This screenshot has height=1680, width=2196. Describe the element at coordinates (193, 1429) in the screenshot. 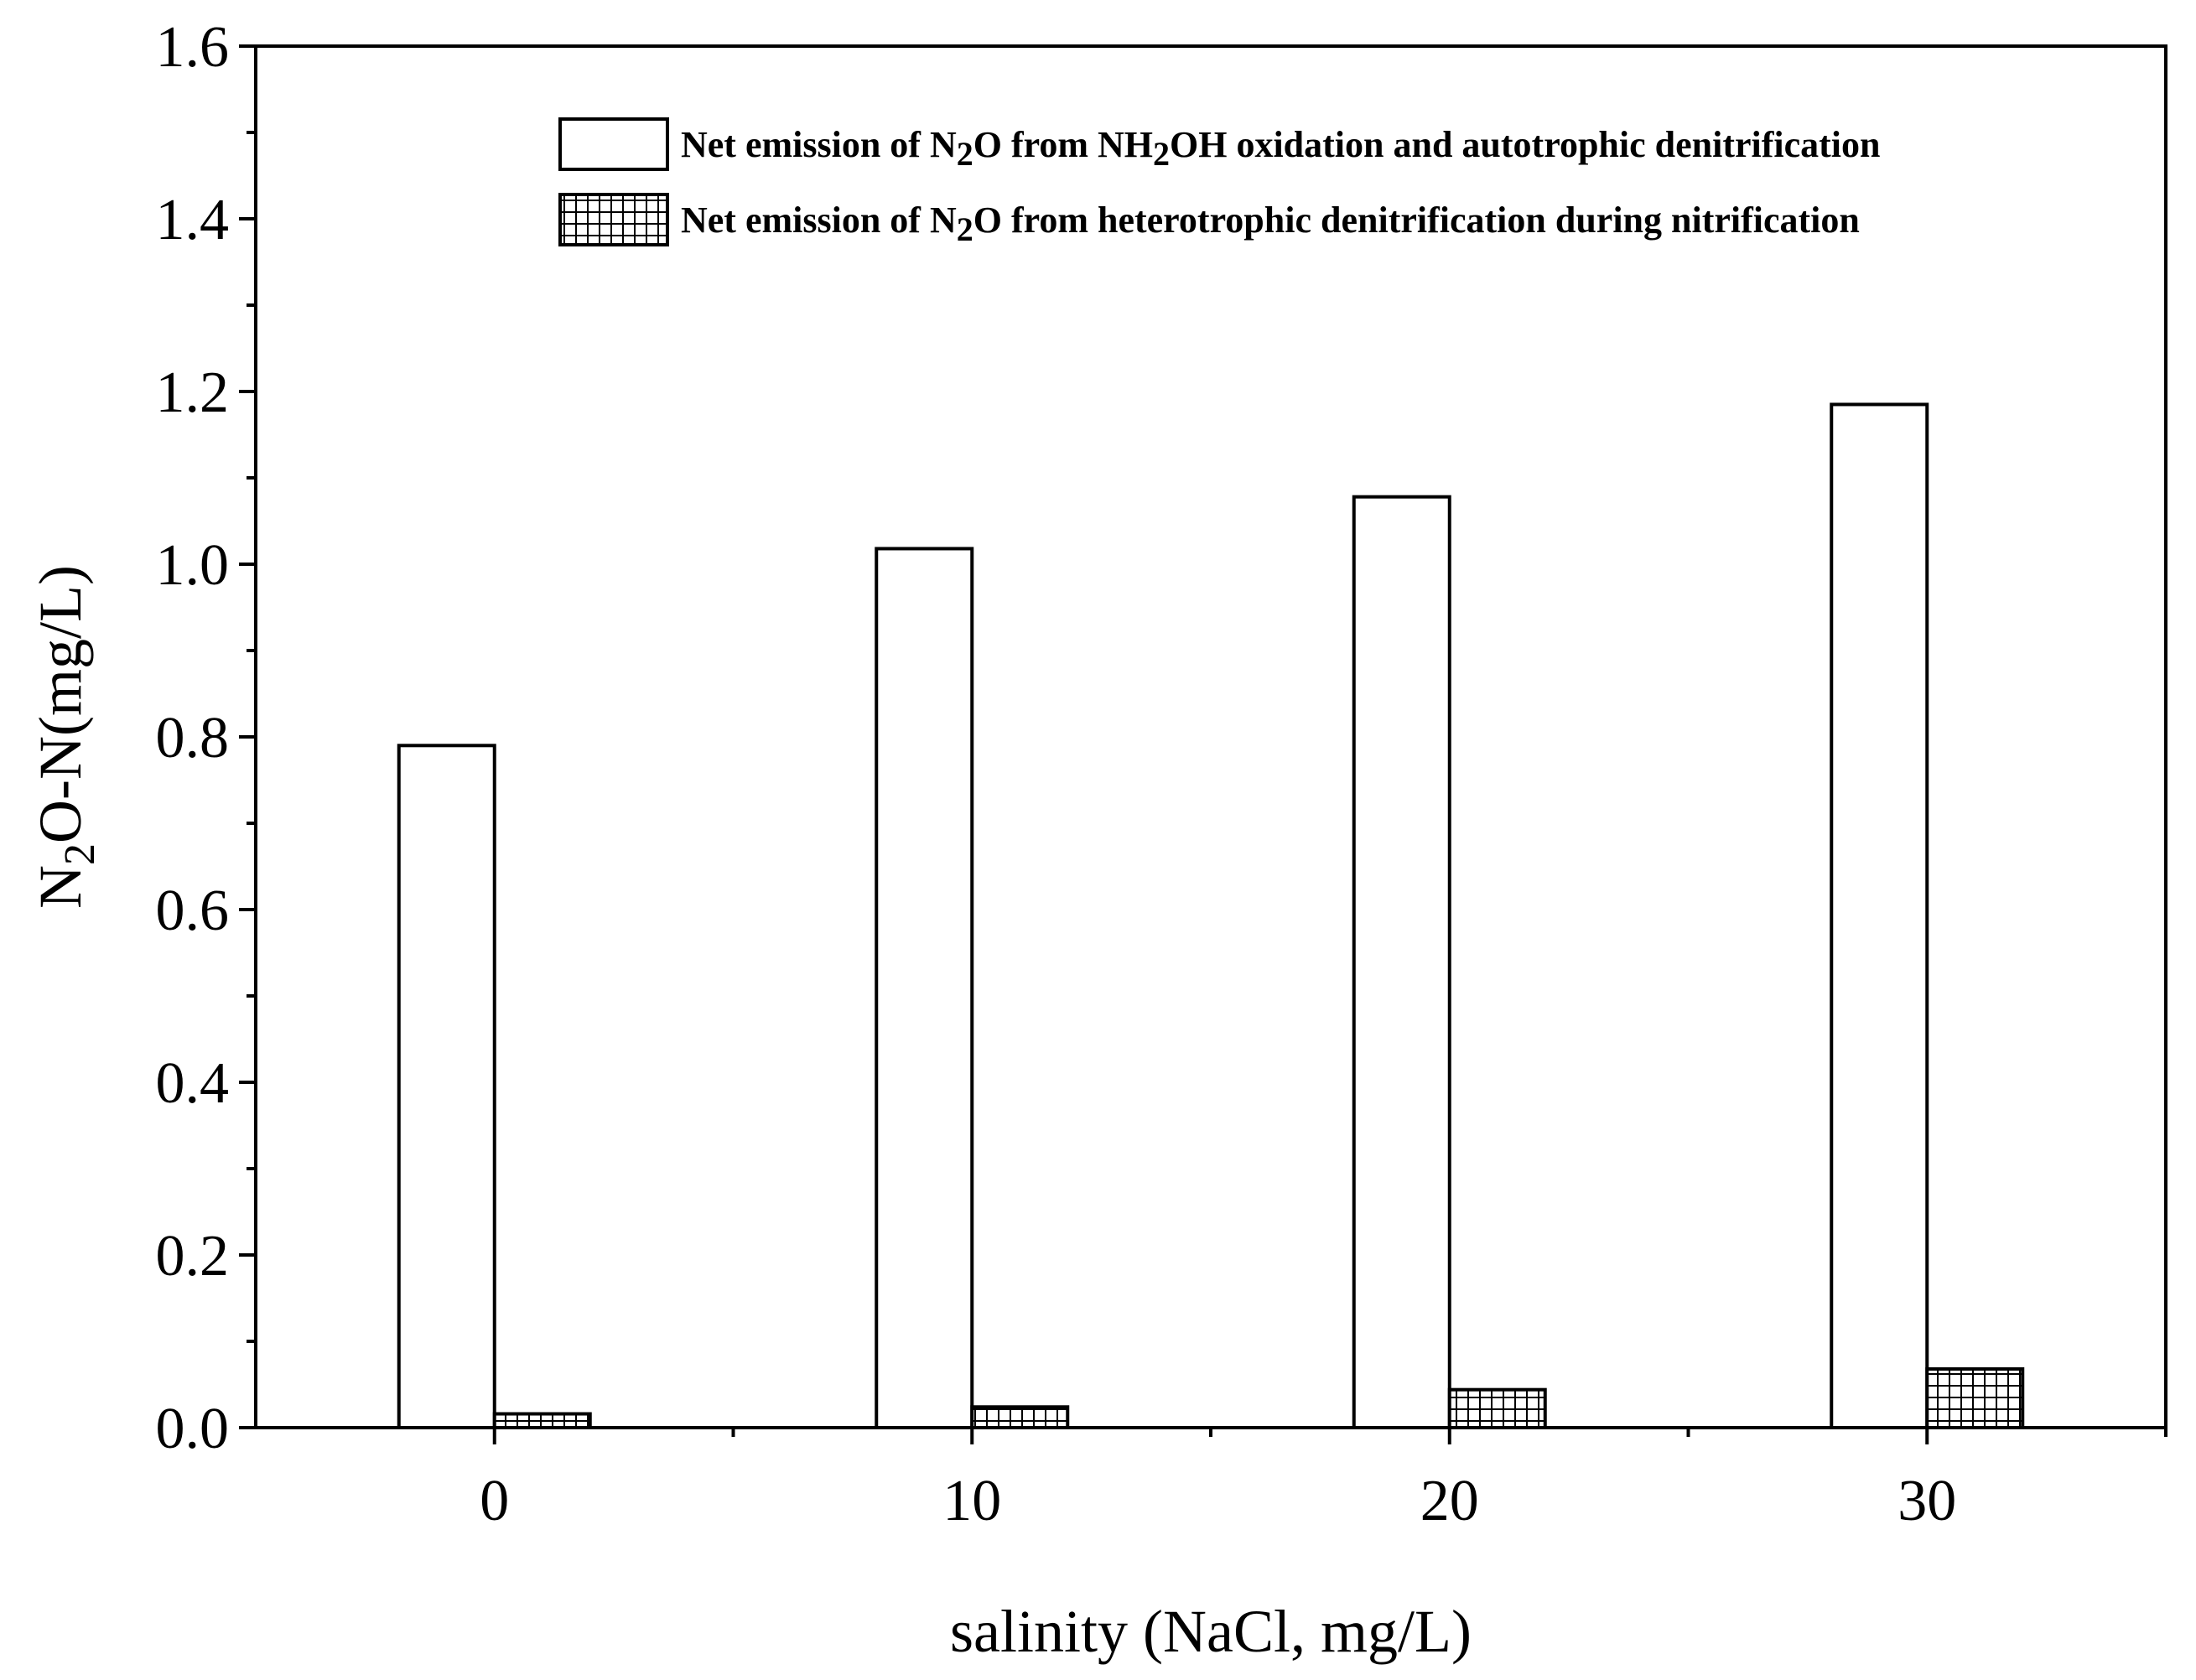

I see `y-tick-label: 0.0` at that location.